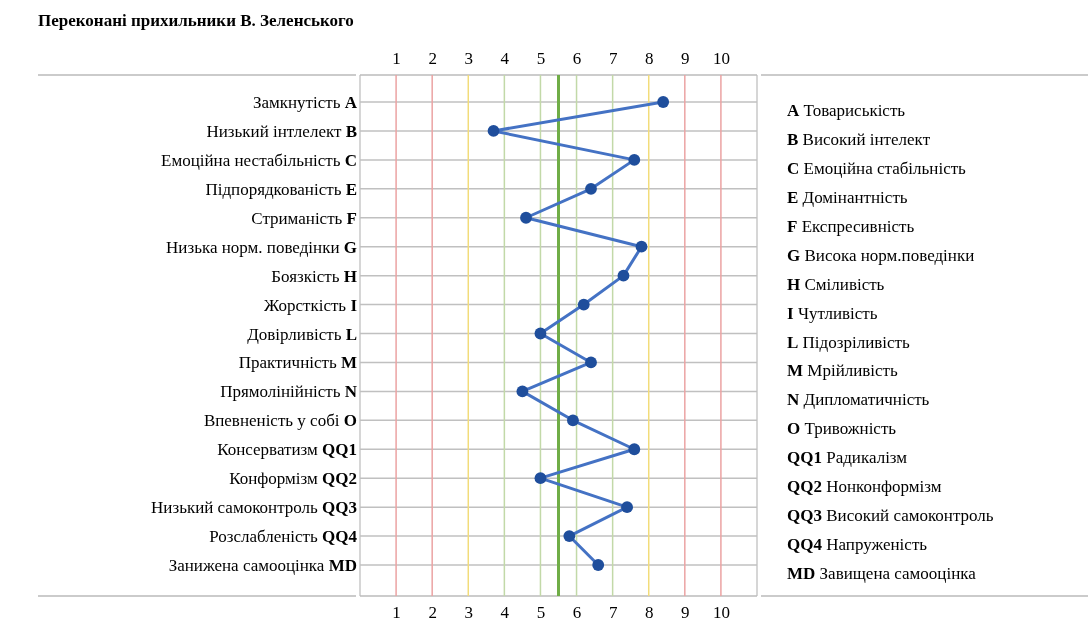  I want to click on x-tick-label: 5, so click(541, 59).